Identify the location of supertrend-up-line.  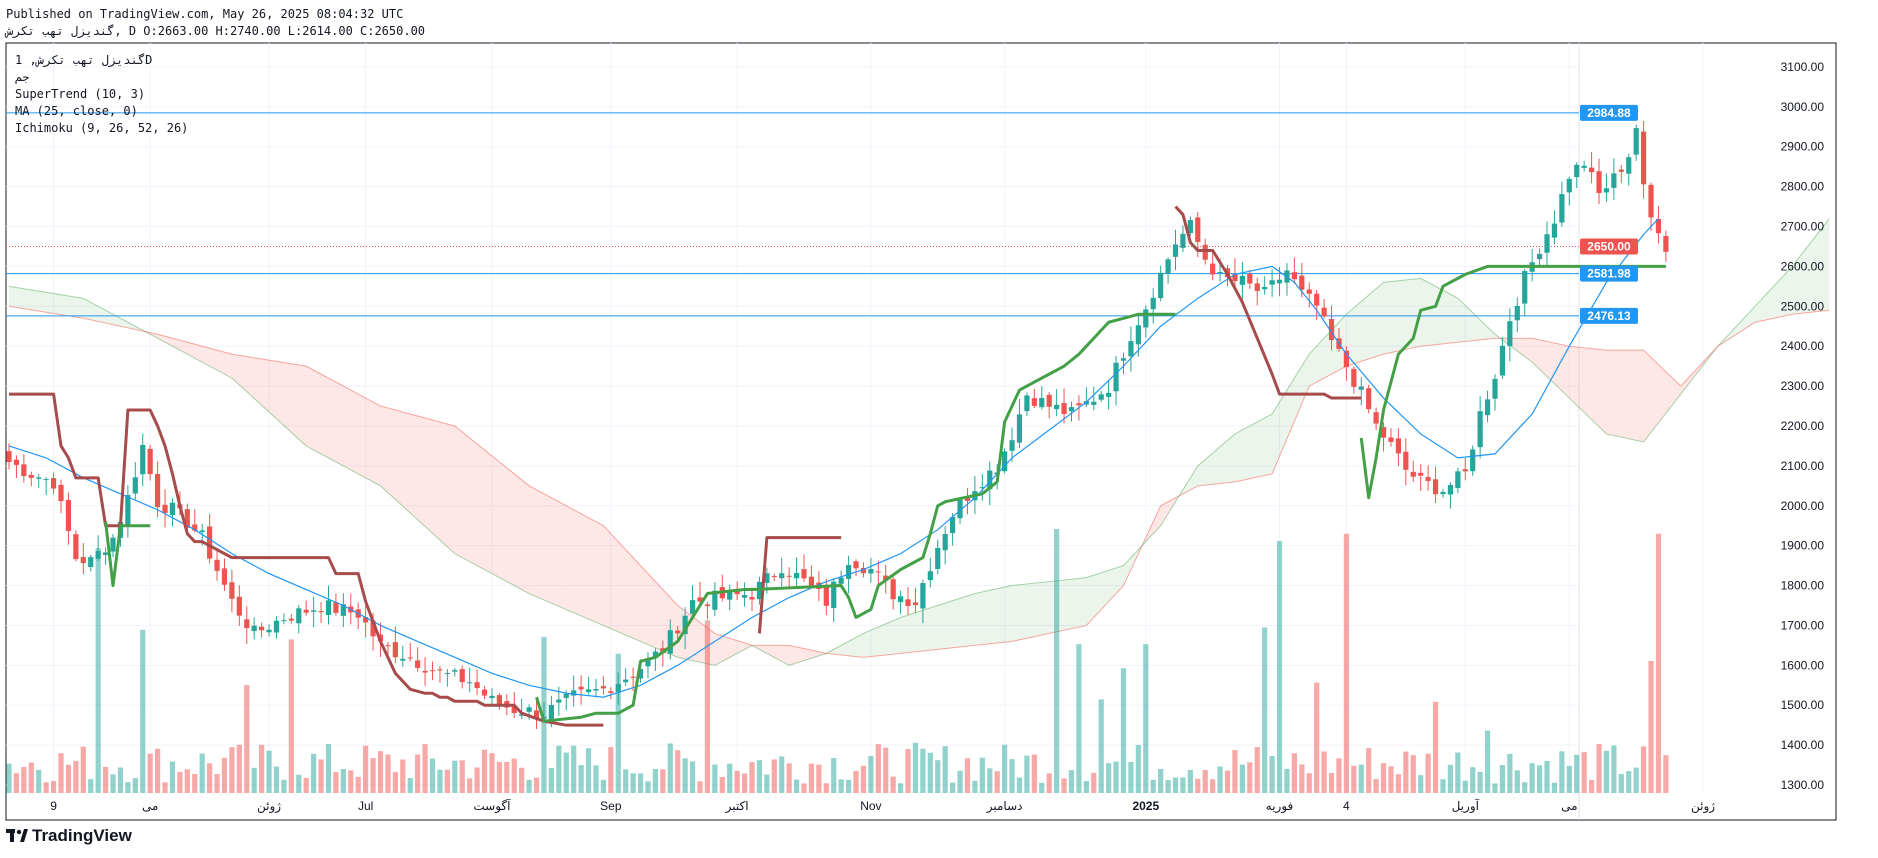
(1512, 382).